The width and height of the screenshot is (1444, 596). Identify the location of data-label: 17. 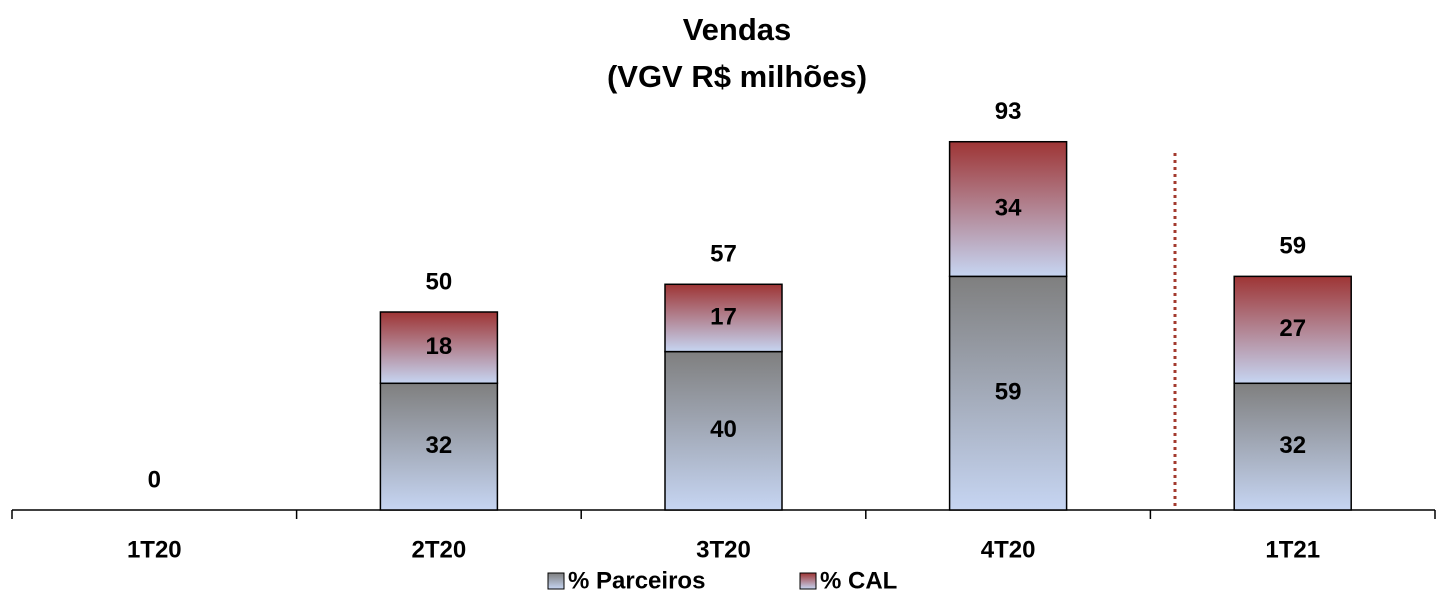
(723, 316).